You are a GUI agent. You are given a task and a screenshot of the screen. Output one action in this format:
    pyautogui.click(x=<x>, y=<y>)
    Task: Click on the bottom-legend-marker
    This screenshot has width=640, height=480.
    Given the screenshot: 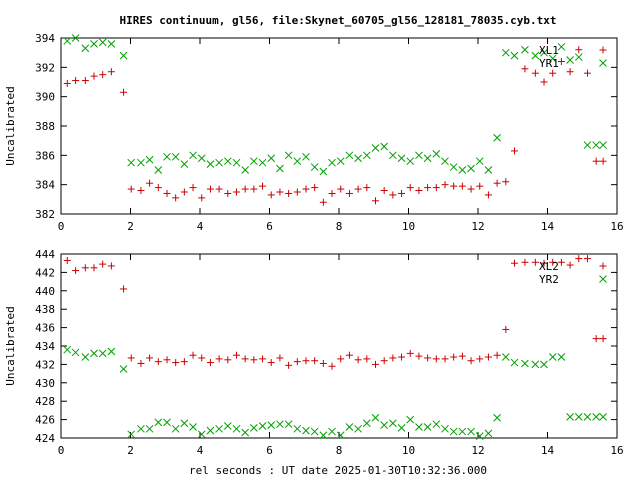 What is the action you would take?
    pyautogui.click(x=603, y=279)
    